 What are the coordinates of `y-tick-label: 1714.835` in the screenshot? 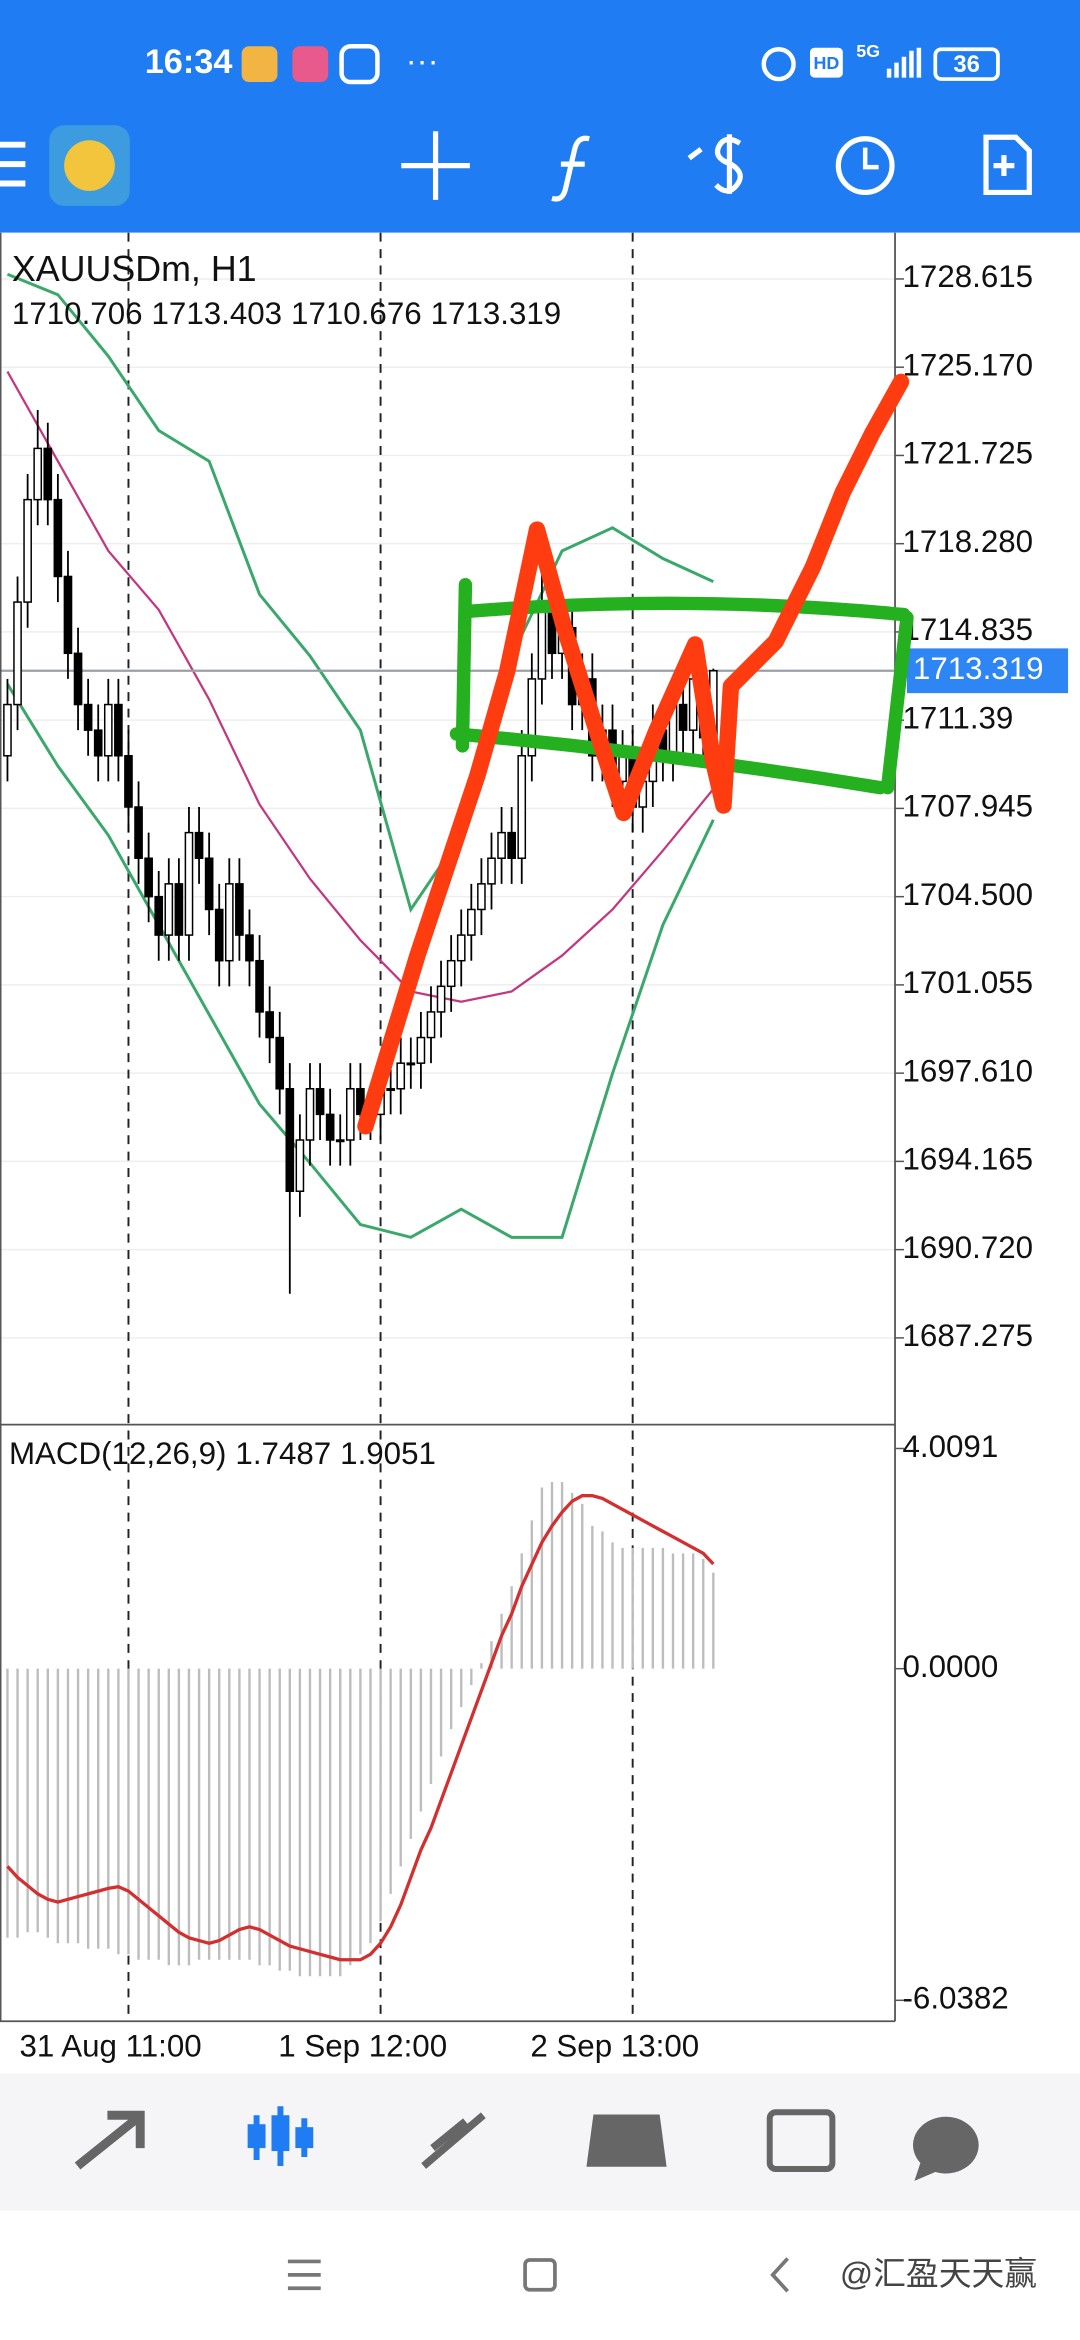 It's located at (967, 629).